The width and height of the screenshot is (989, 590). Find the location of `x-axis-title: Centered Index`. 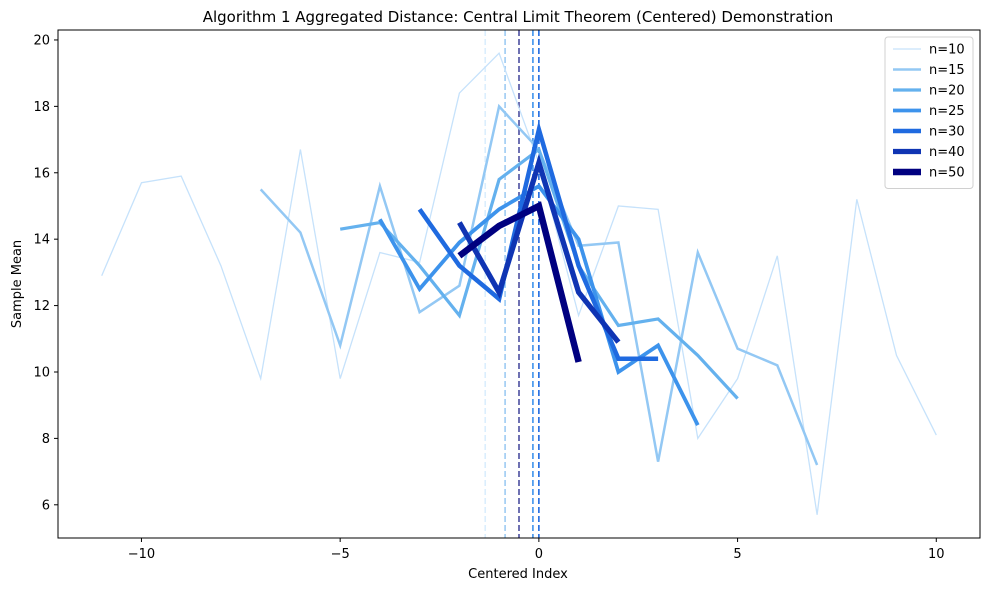

x-axis-title: Centered Index is located at coordinates (518, 574).